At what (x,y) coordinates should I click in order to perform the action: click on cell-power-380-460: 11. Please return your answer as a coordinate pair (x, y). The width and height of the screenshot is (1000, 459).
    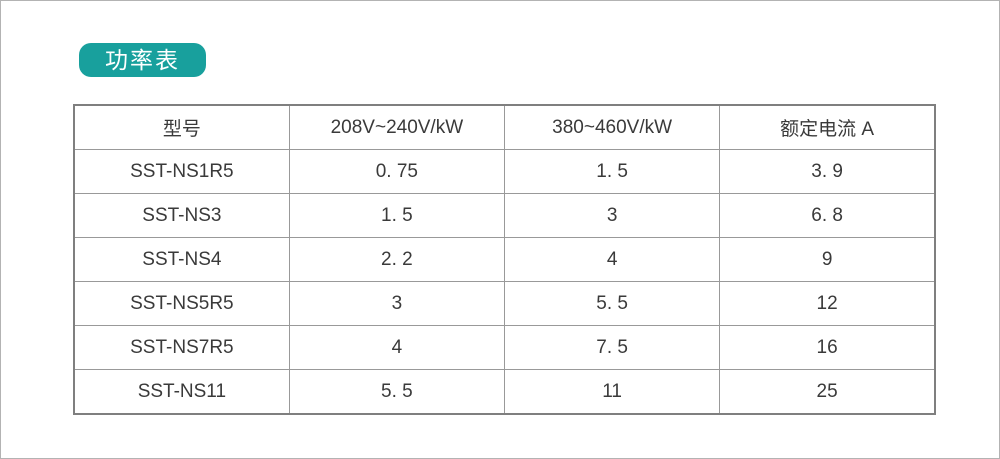
    Looking at the image, I should click on (612, 392).